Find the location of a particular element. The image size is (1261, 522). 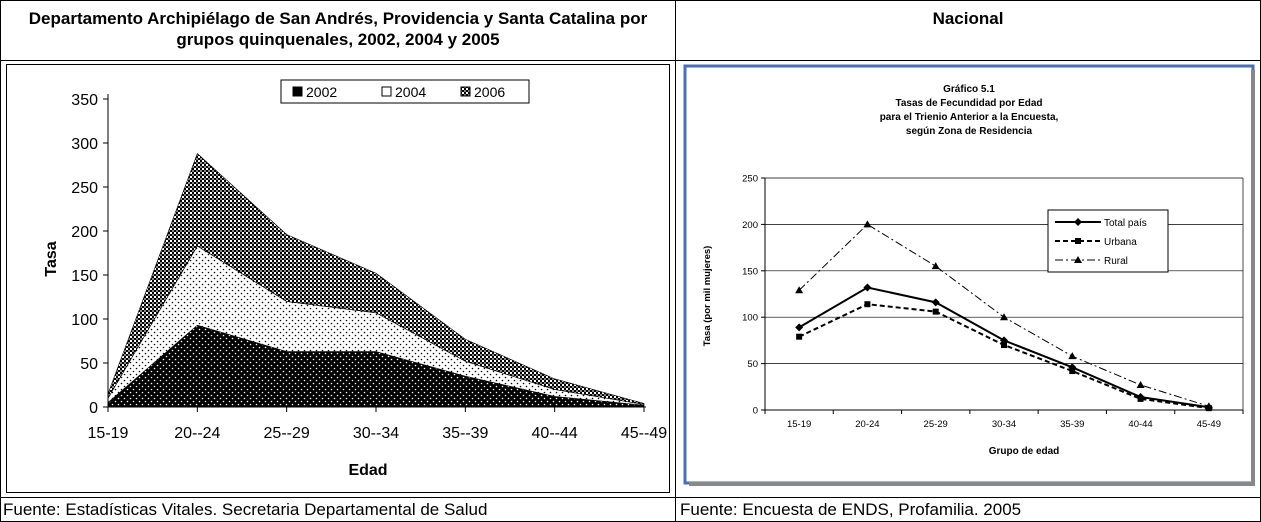

left-y-tick-label: 300 is located at coordinates (84, 144).